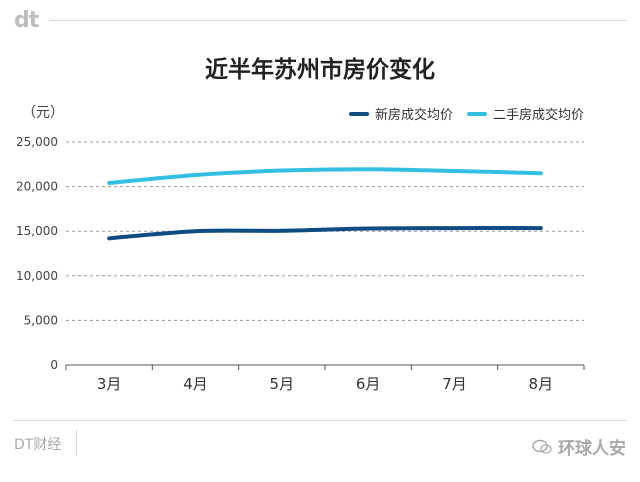 This screenshot has height=482, width=640. Describe the element at coordinates (26, 20) in the screenshot. I see `brand-logo: dt` at that location.